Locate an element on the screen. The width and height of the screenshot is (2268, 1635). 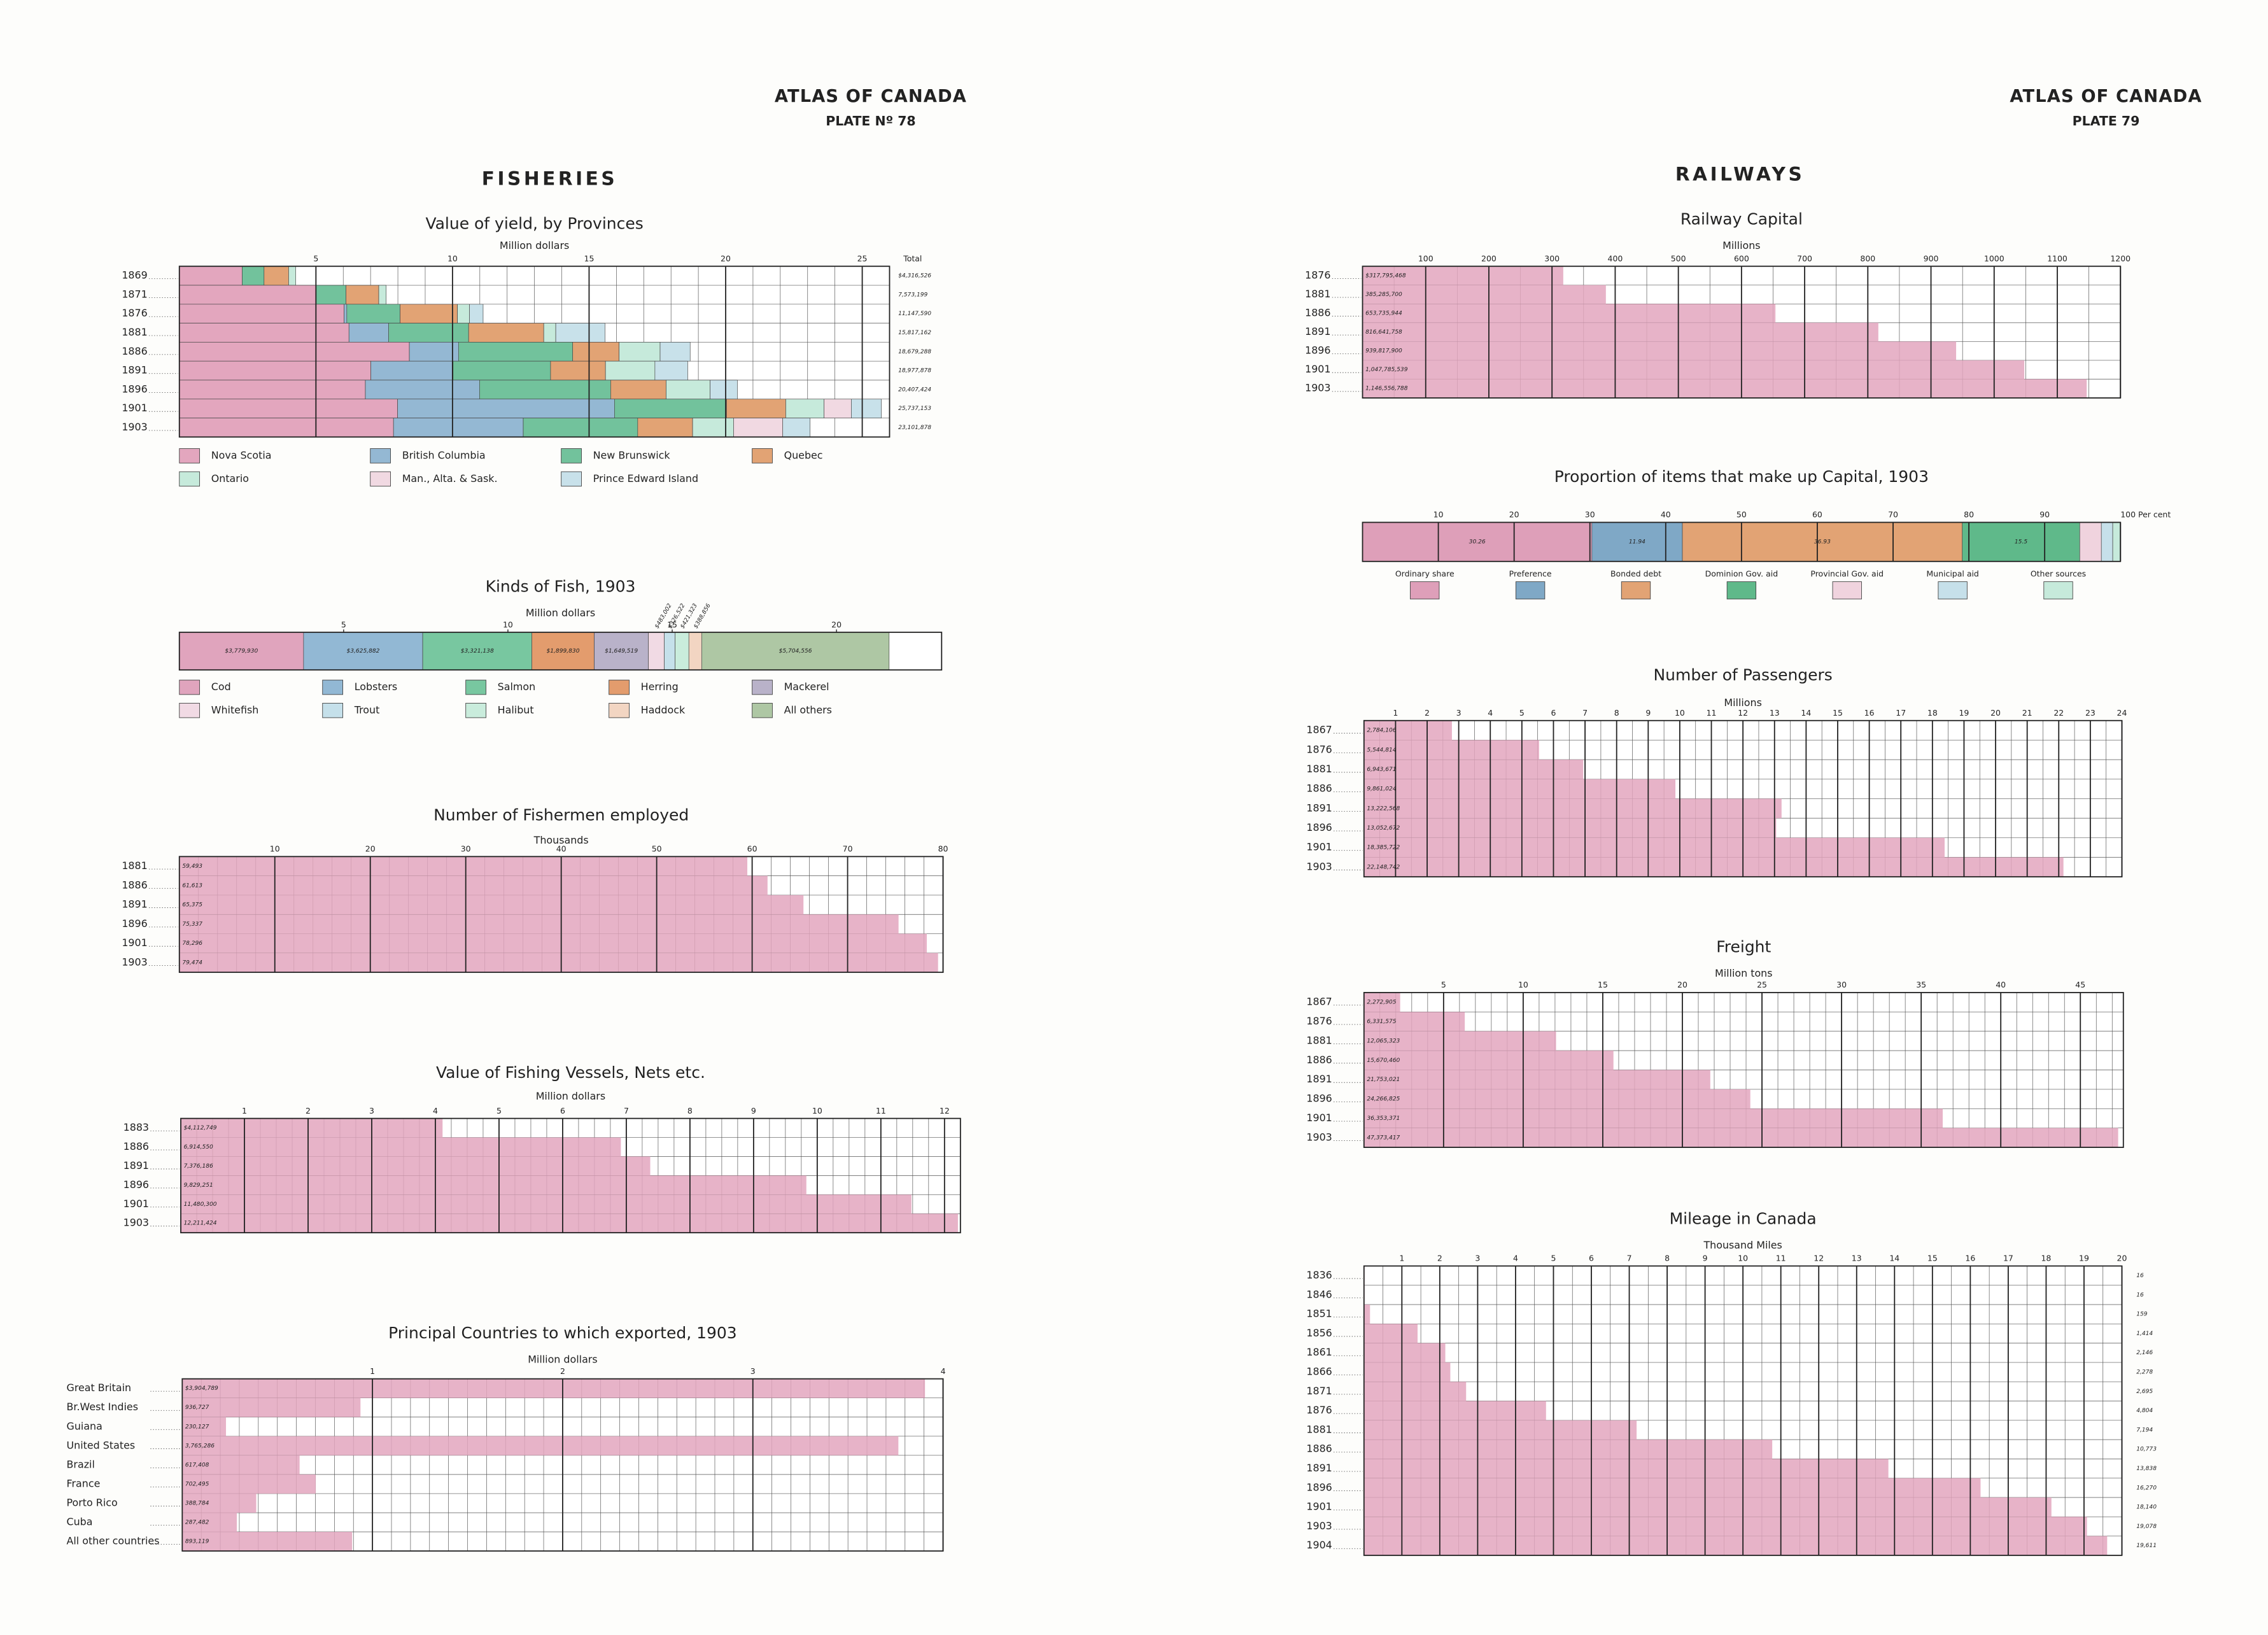
legend-label: Whitefish is located at coordinates (235, 710).